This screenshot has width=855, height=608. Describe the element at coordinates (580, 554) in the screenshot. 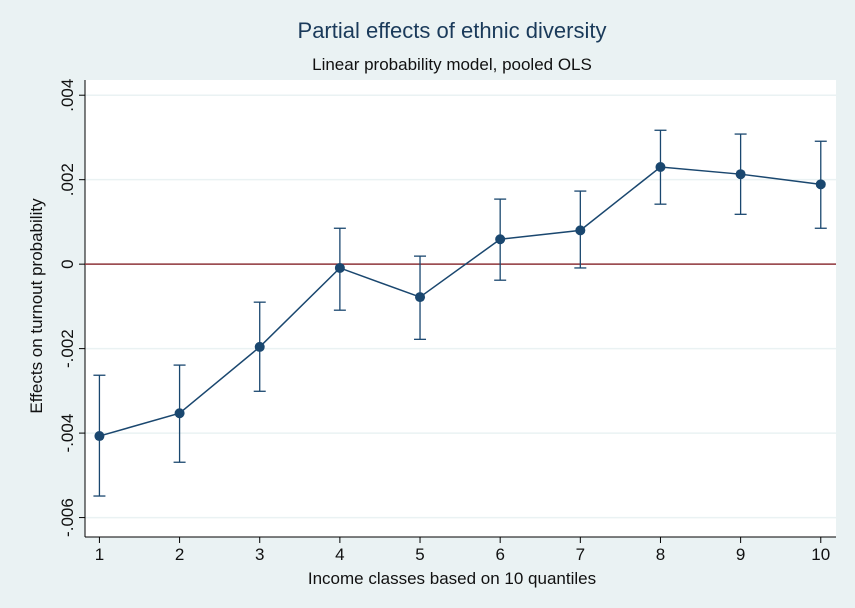

I see `x-tick-label: 7` at that location.